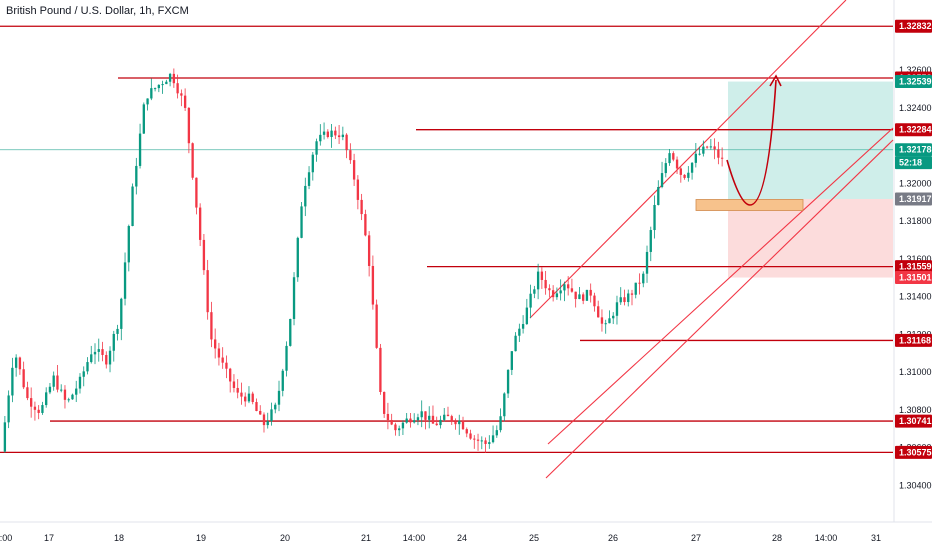  Describe the element at coordinates (201, 538) in the screenshot. I see `x-tick-label: 19` at that location.